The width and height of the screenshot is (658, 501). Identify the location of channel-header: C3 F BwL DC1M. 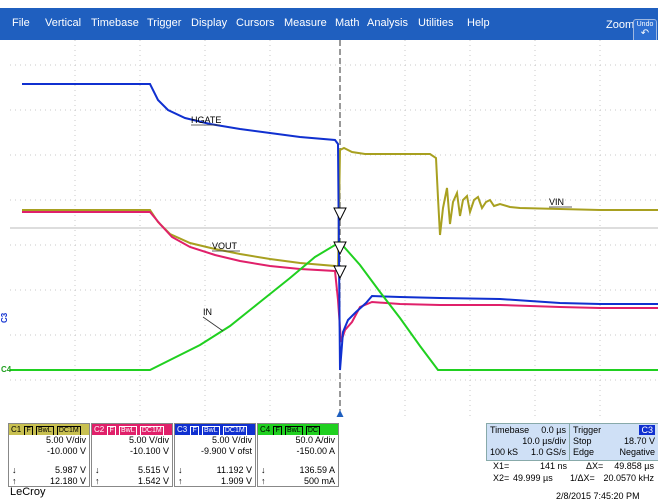
(215, 429).